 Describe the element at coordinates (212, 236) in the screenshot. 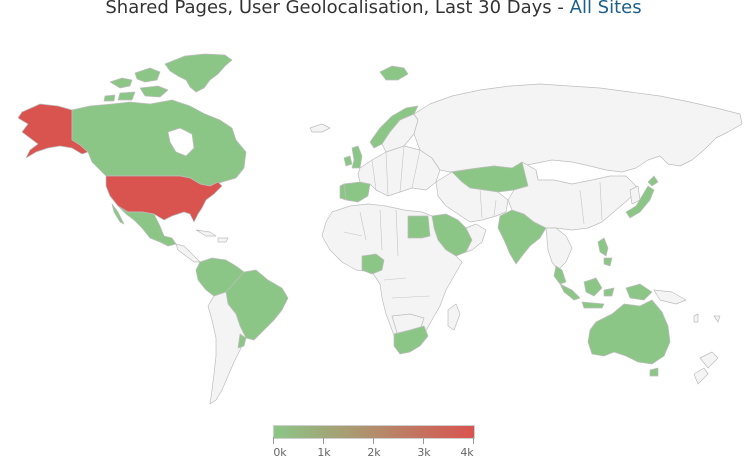

I see `country-caribbean` at that location.